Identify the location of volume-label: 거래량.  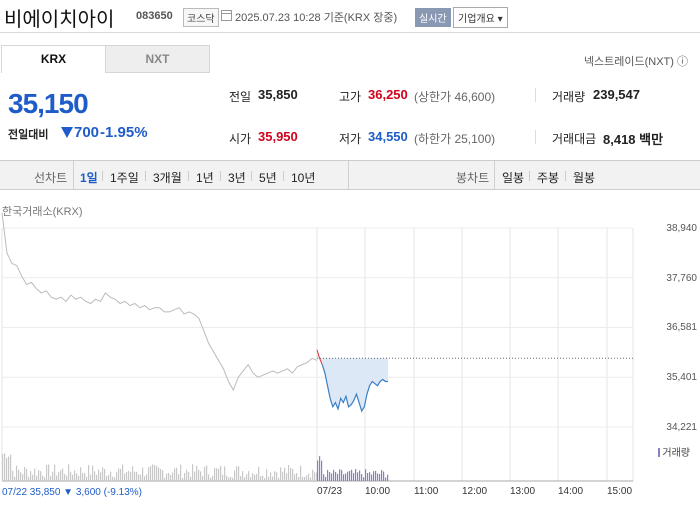
(569, 97).